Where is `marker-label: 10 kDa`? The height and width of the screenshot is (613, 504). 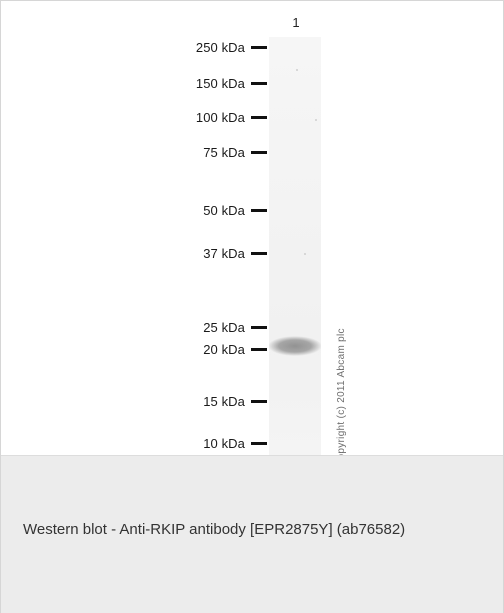 marker-label: 10 kDa is located at coordinates (224, 443).